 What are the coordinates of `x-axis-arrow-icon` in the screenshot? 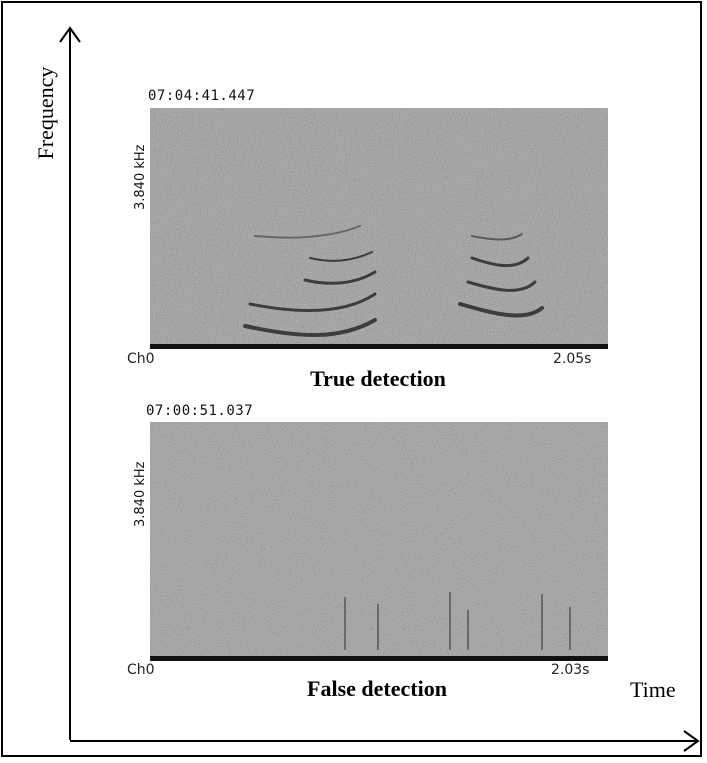 It's located at (691, 741).